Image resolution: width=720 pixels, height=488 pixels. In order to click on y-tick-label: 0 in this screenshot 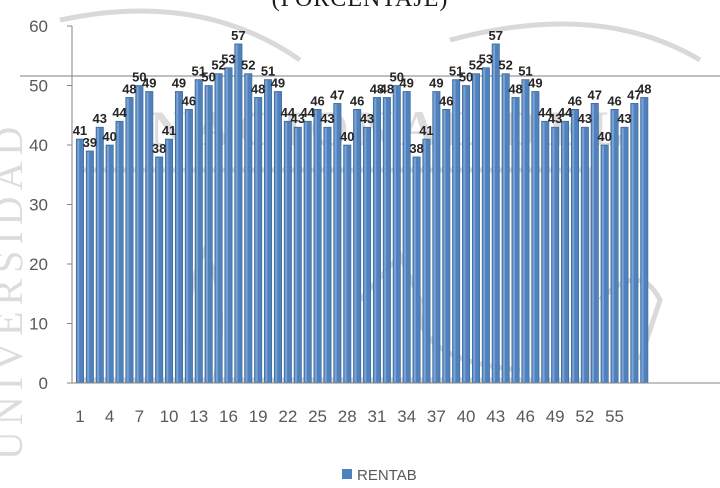, I will do `click(43, 383)`.